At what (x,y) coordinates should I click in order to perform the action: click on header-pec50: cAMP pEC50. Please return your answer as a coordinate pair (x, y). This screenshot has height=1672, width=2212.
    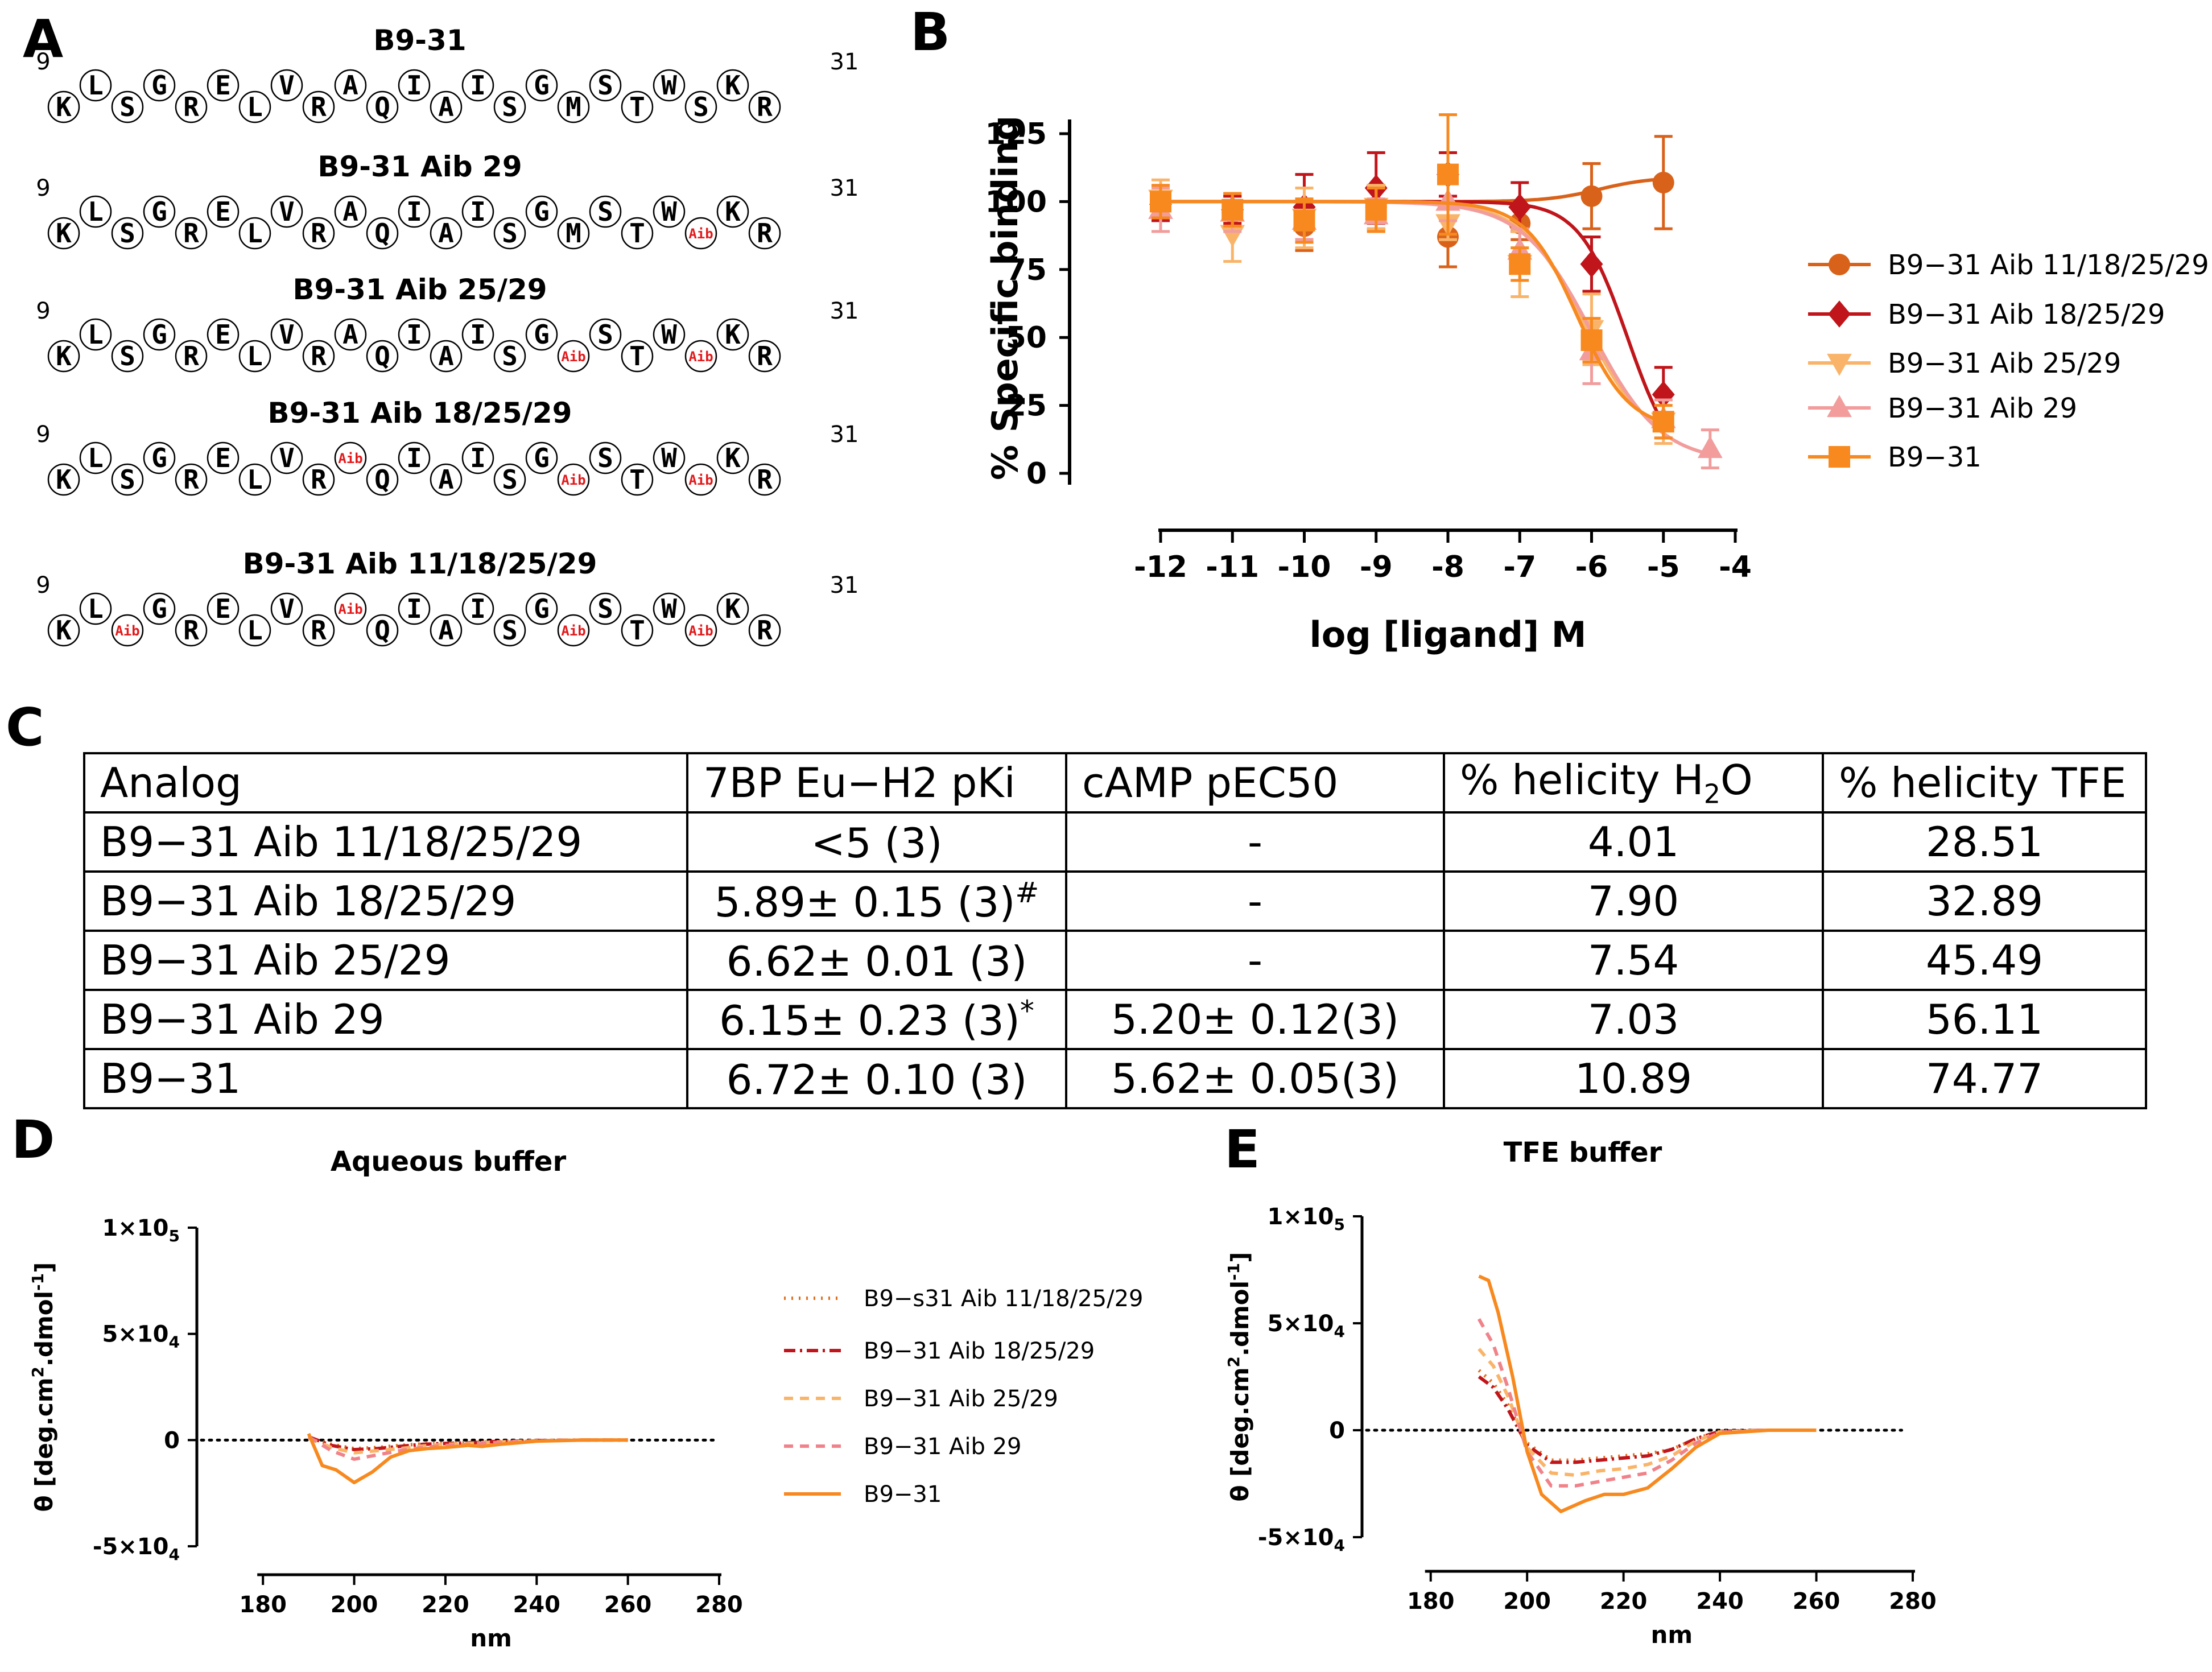
    Looking at the image, I should click on (1255, 783).